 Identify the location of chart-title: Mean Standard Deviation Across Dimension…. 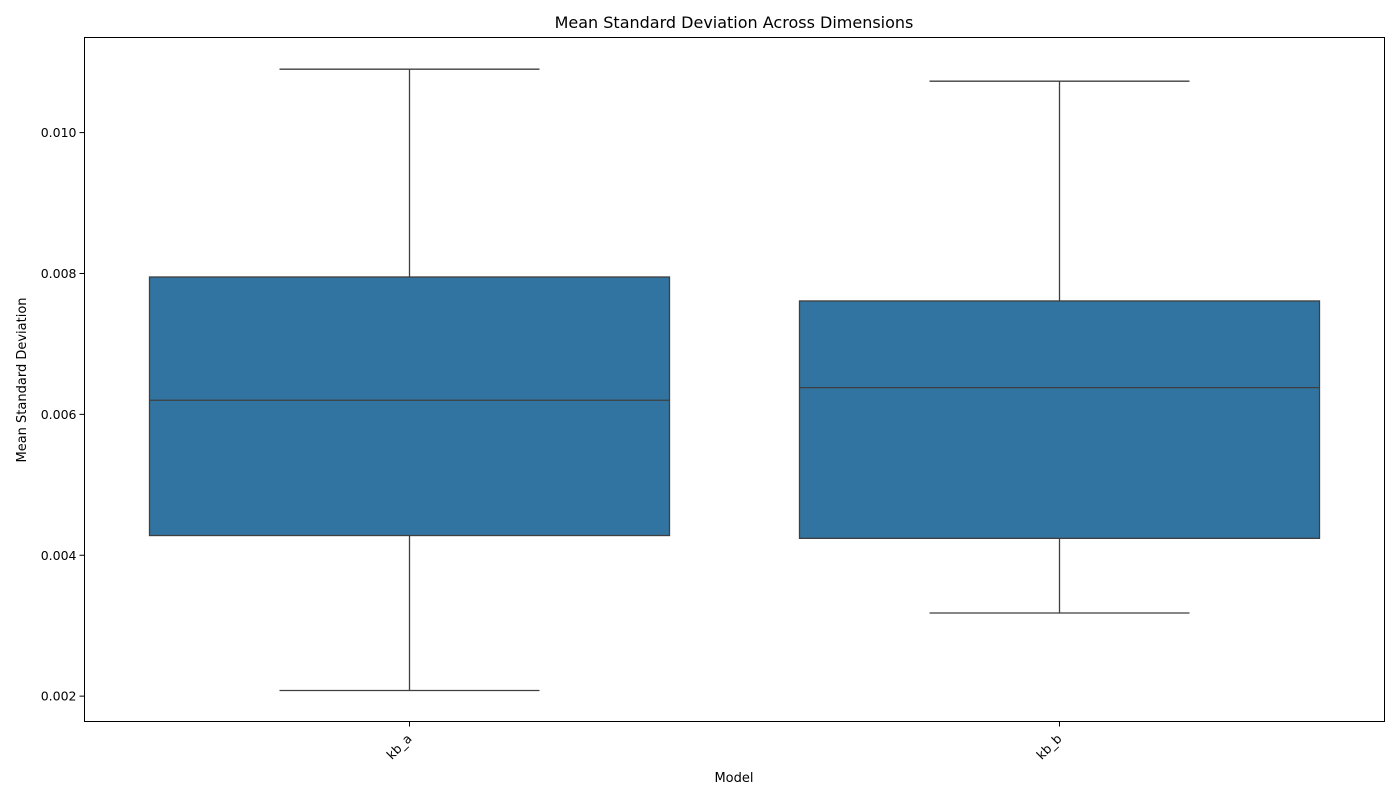
(734, 22).